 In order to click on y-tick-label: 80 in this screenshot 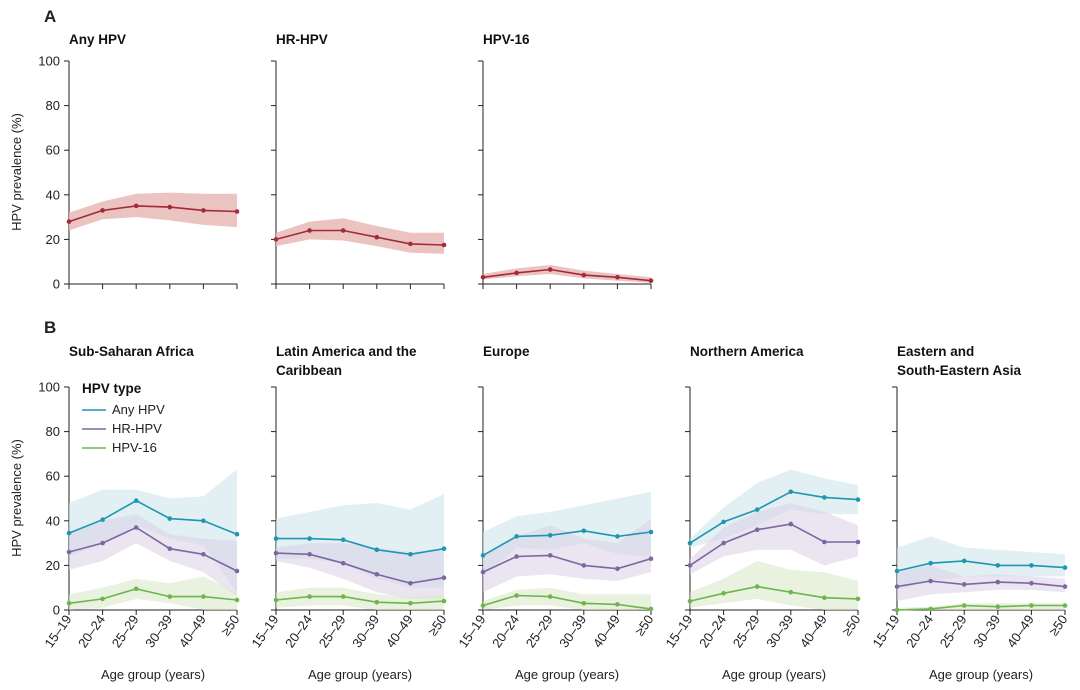, I will do `click(53, 105)`.